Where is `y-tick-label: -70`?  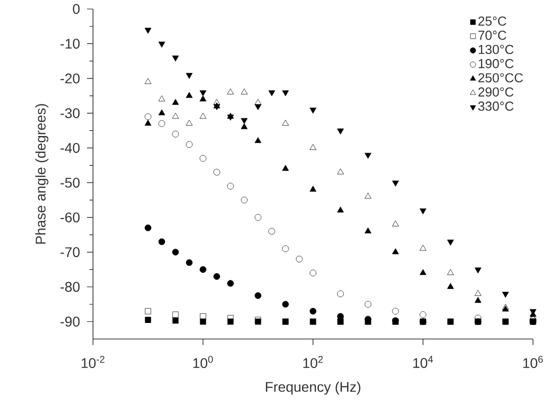
y-tick-label: -70 is located at coordinates (70, 252).